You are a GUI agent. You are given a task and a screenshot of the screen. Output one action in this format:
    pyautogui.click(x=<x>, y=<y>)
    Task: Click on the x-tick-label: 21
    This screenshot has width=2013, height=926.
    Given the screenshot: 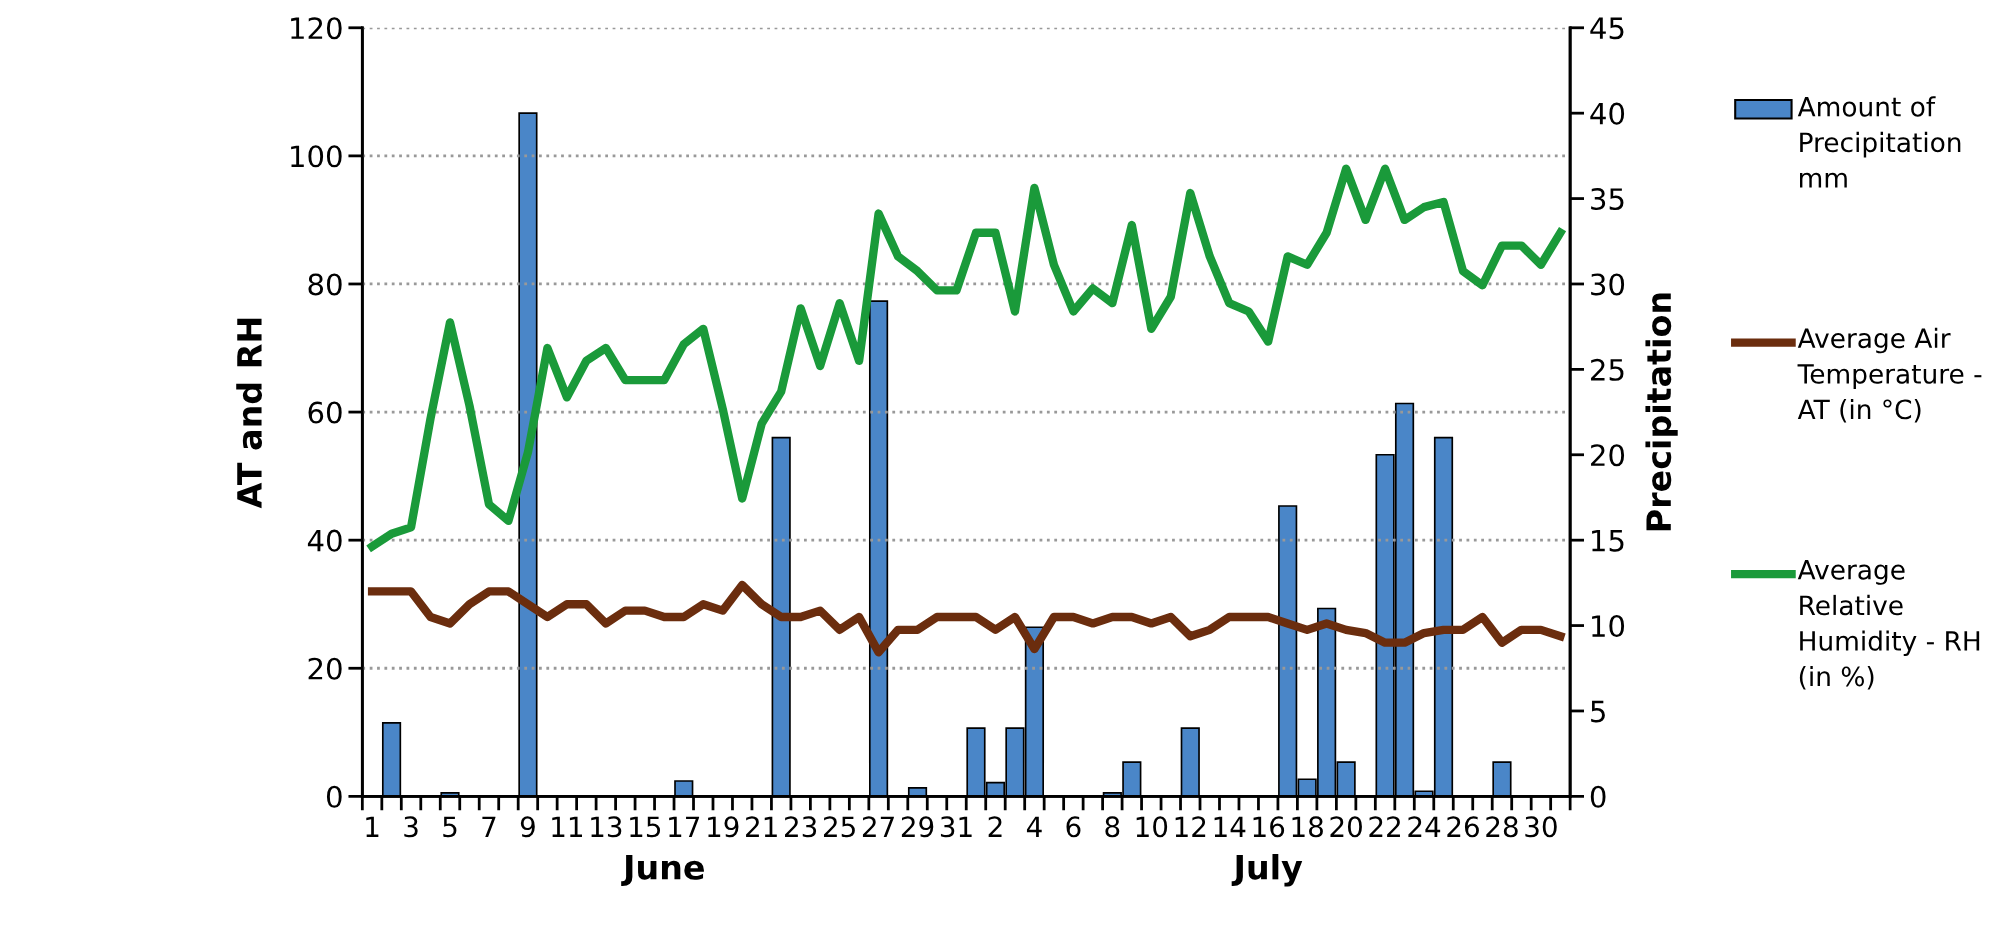 What is the action you would take?
    pyautogui.click(x=761, y=826)
    